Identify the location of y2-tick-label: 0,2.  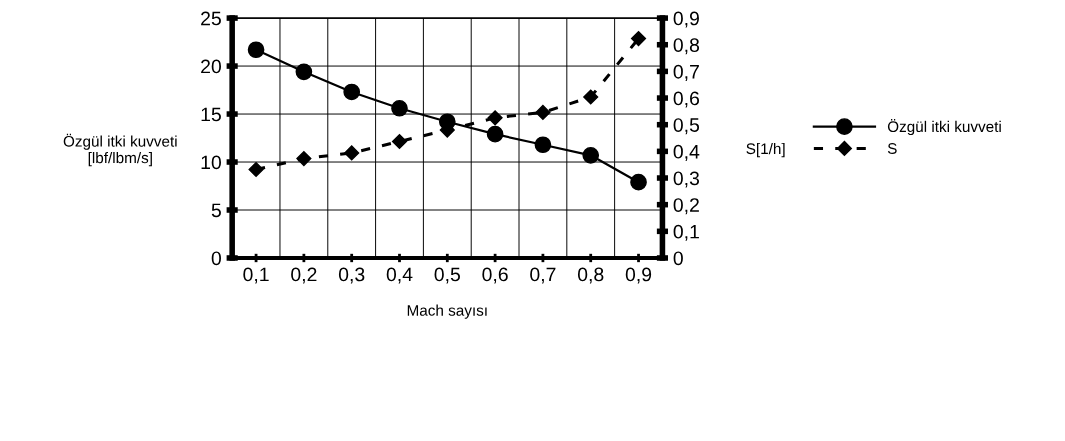
(686, 206).